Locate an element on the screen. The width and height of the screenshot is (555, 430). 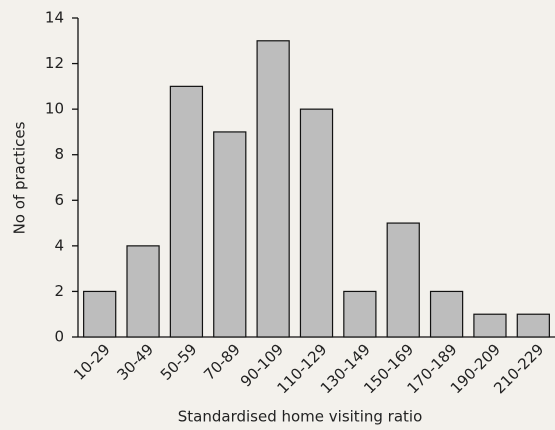
y-tick-label: 12 is located at coordinates (54, 63).